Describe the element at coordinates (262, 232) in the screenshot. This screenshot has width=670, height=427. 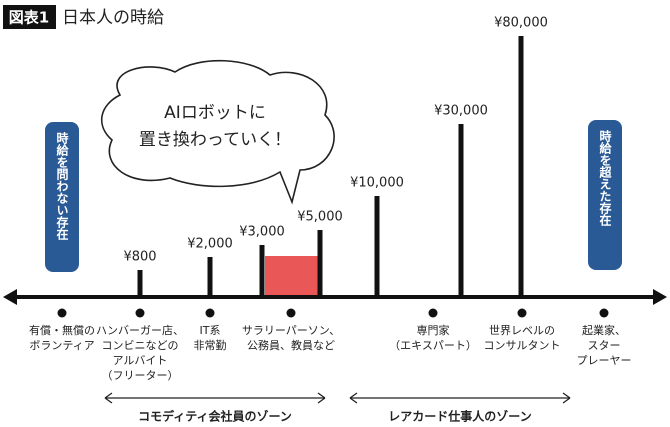
I see `wage-label: ¥3,000` at that location.